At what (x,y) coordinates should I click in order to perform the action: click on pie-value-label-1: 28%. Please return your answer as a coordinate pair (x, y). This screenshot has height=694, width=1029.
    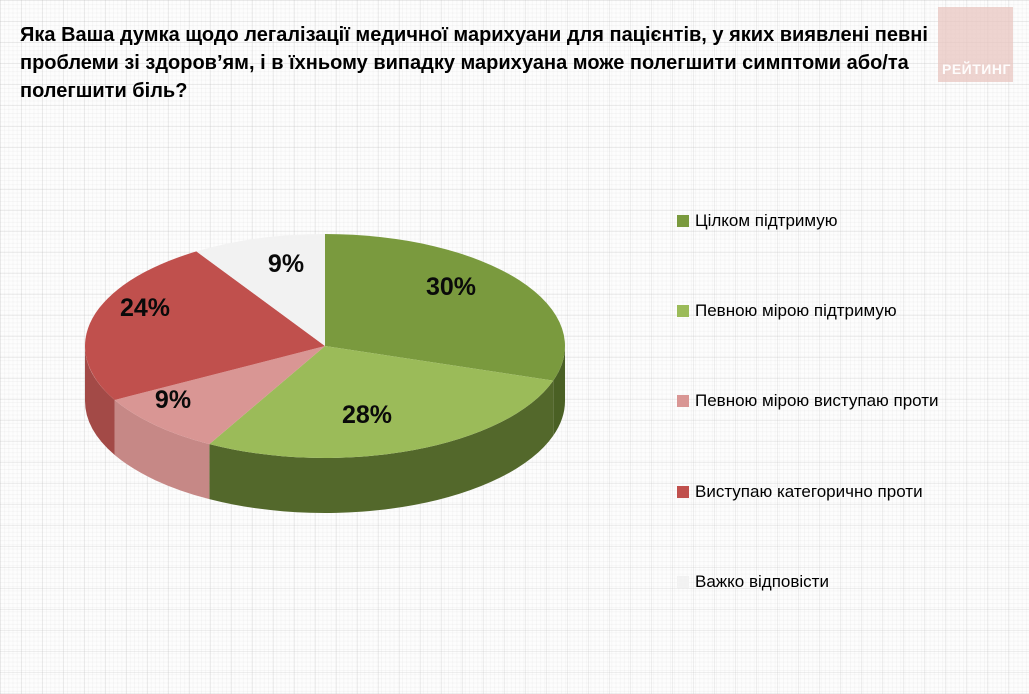
    Looking at the image, I should click on (367, 415).